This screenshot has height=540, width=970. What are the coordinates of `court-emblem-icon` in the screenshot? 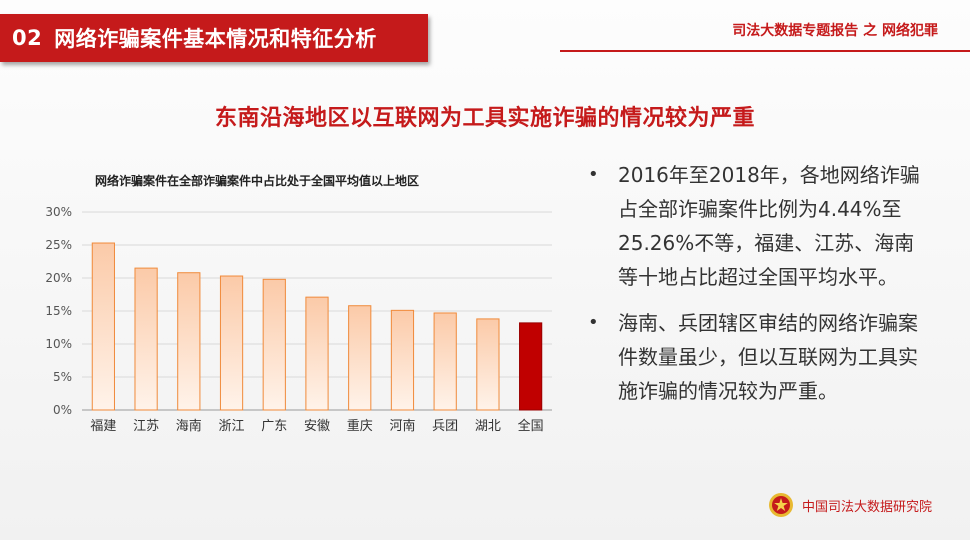 It's located at (780, 505).